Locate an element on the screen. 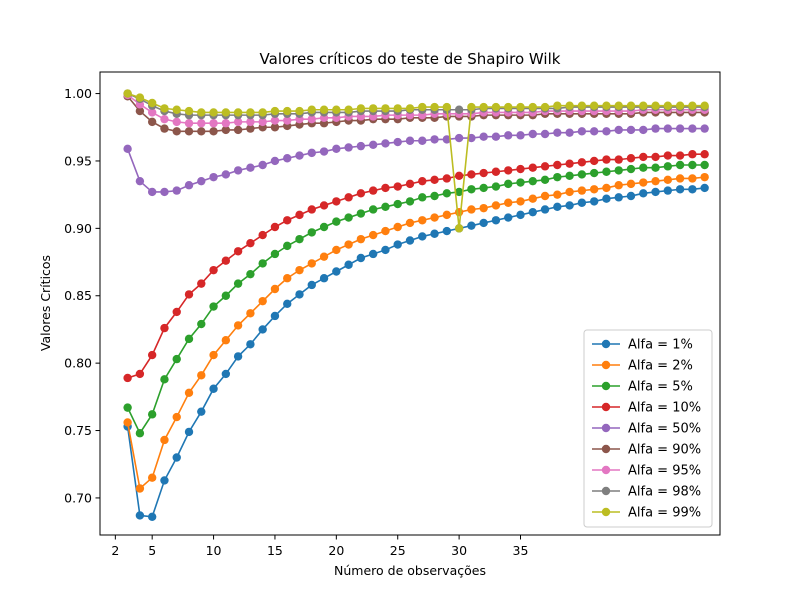  x-axis-title: Número de observações is located at coordinates (410, 570).